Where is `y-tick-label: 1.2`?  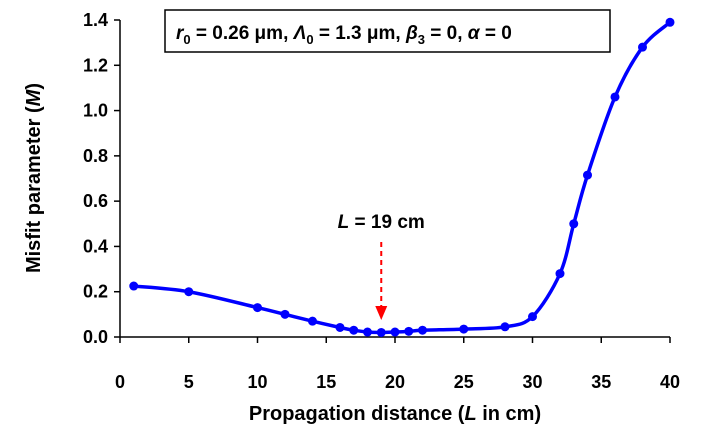
y-tick-label: 1.2 is located at coordinates (95, 65).